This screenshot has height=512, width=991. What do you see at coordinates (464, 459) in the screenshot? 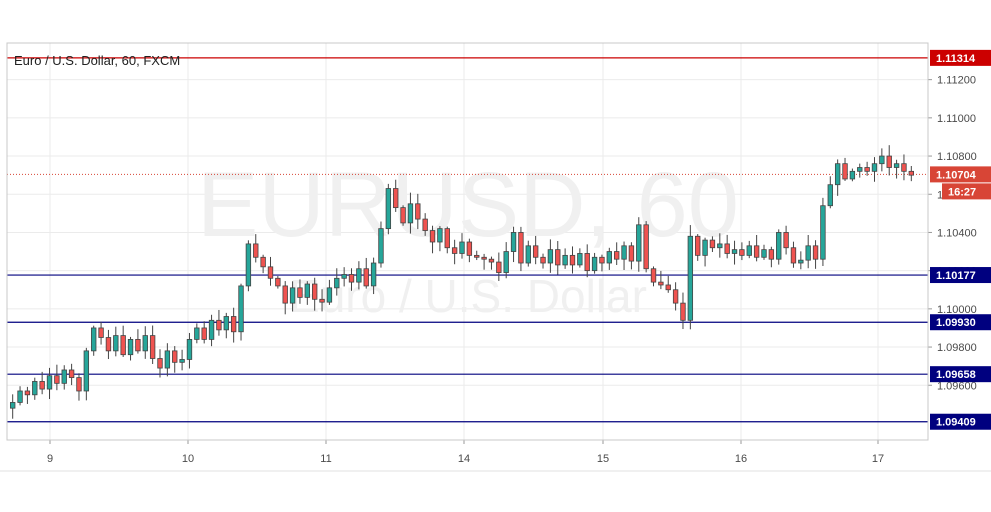
I see `x-tick-label: 14` at bounding box center [464, 459].